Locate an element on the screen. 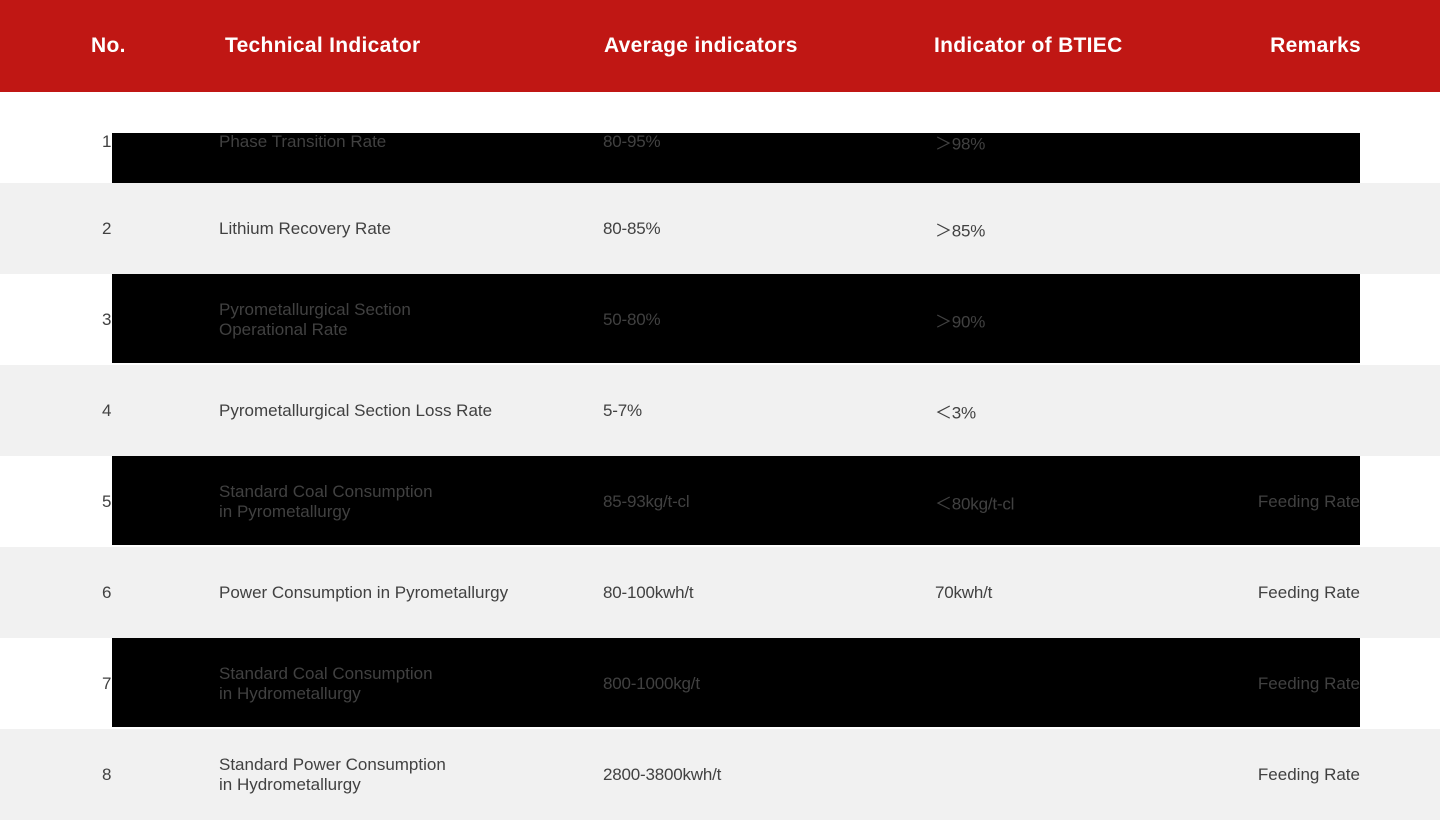 The image size is (1440, 820). header-technical-indicator: Technical Indicator is located at coordinates (323, 45).